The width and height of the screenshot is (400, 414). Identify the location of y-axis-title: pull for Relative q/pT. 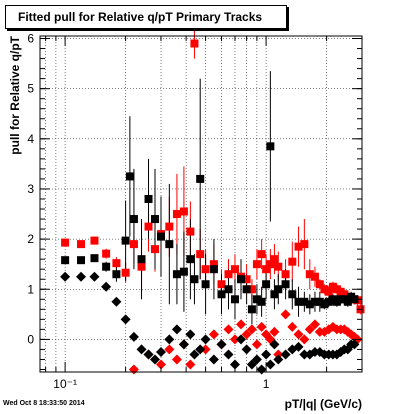
(15, 94).